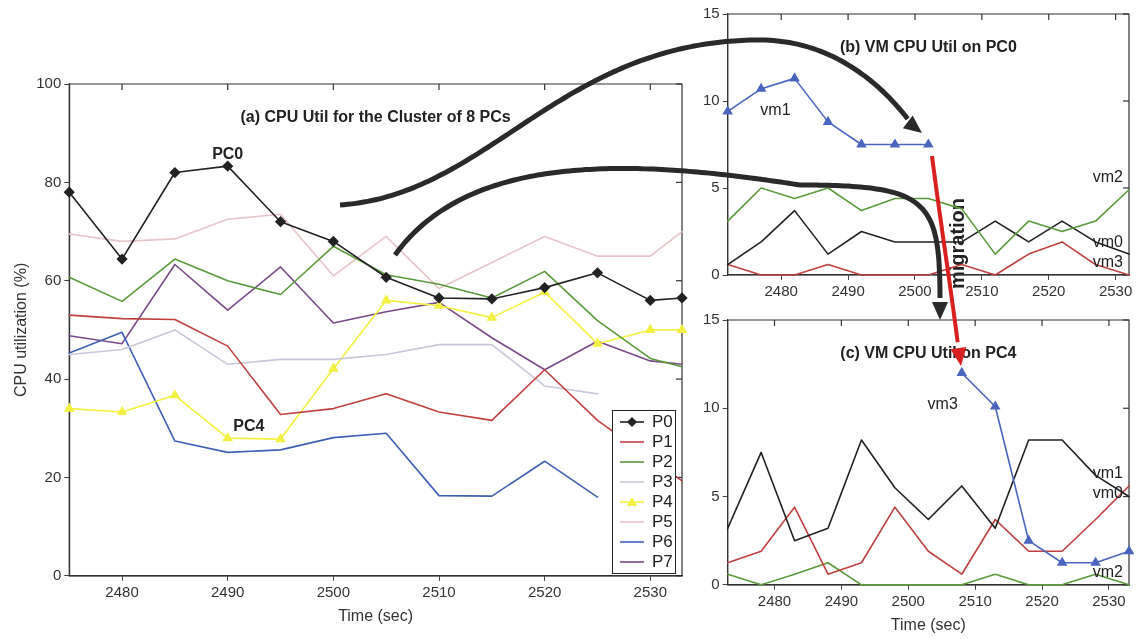  What do you see at coordinates (662, 521) in the screenshot?
I see `legend-label: P5` at bounding box center [662, 521].